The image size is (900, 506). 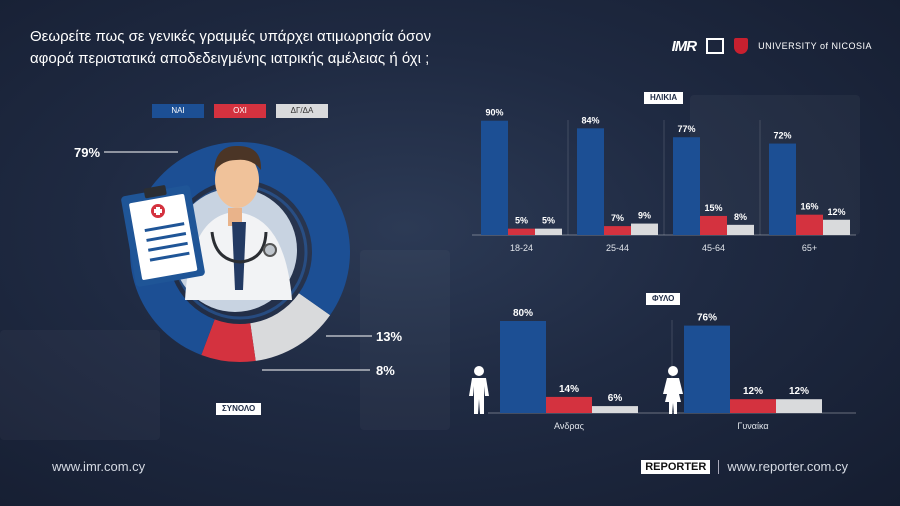 I want to click on donut-slice-dk, so click(x=290, y=327).